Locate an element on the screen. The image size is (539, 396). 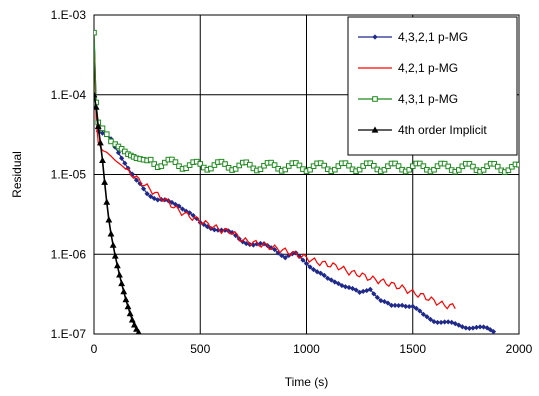
legend-item: 4th order Implicit is located at coordinates (422, 130).